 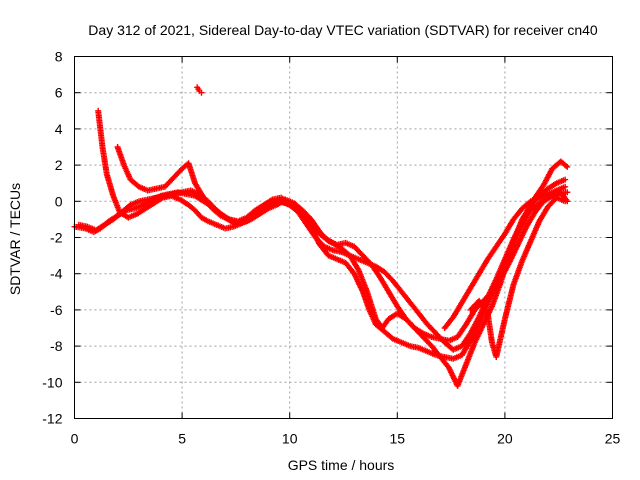 What do you see at coordinates (56, 274) in the screenshot?
I see `y-tick-label: -4` at bounding box center [56, 274].